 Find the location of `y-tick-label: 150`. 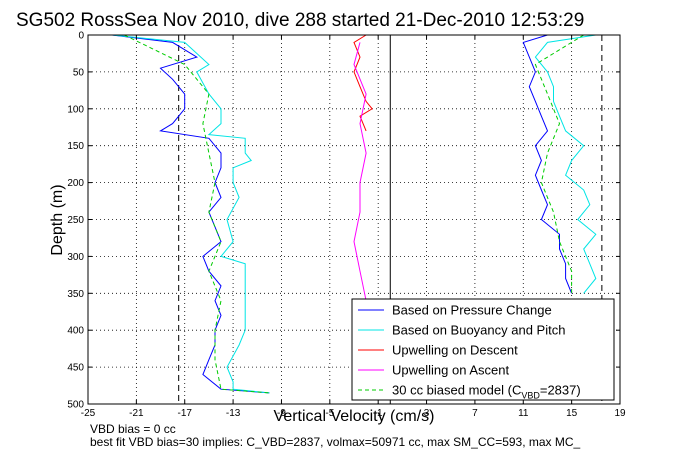

y-tick-label: 150 is located at coordinates (75, 146).